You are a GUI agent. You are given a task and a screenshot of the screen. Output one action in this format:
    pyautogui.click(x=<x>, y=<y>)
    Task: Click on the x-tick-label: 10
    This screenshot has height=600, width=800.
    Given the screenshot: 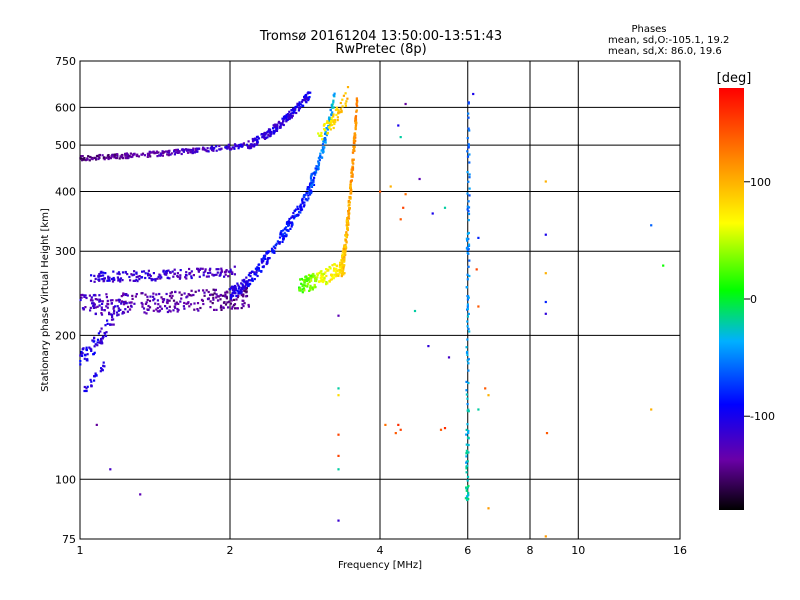 What is the action you would take?
    pyautogui.click(x=578, y=550)
    